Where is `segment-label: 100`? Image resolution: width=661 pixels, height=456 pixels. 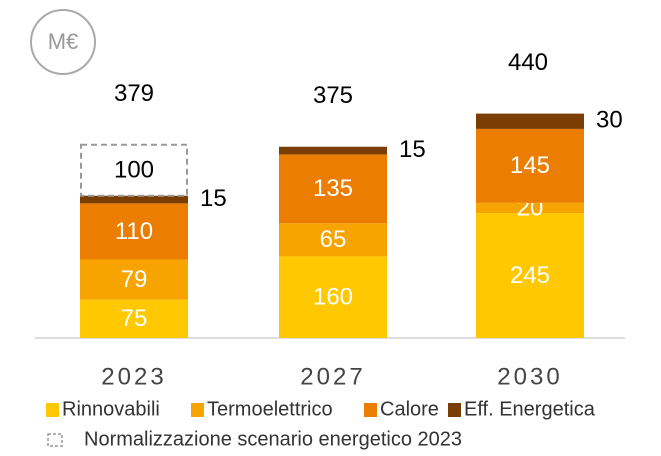 segment-label: 100 is located at coordinates (134, 170).